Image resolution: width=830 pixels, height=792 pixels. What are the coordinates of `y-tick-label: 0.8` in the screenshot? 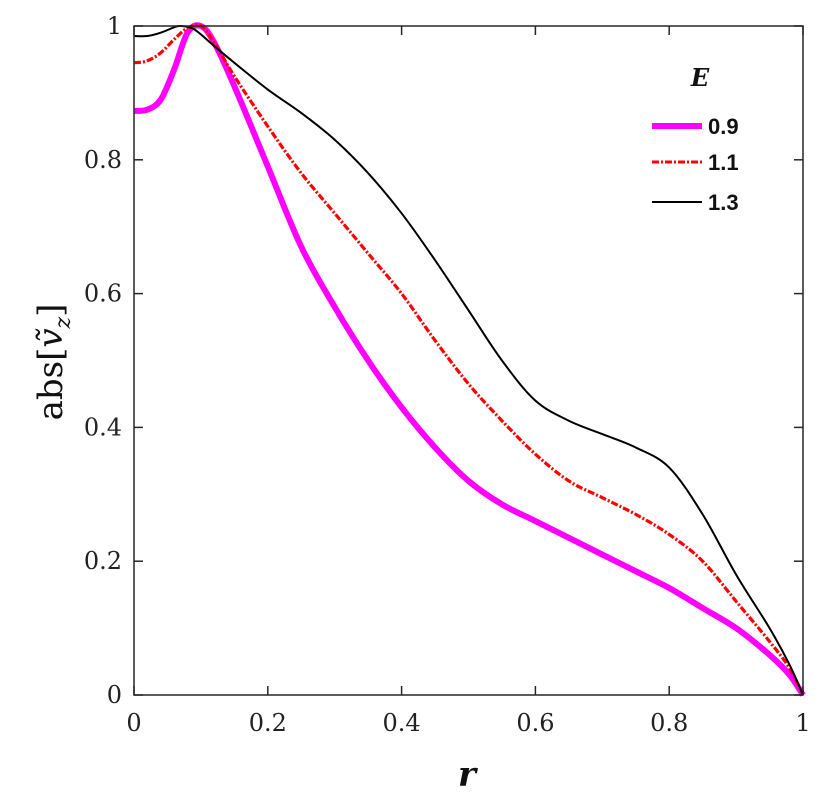 It's located at (103, 160).